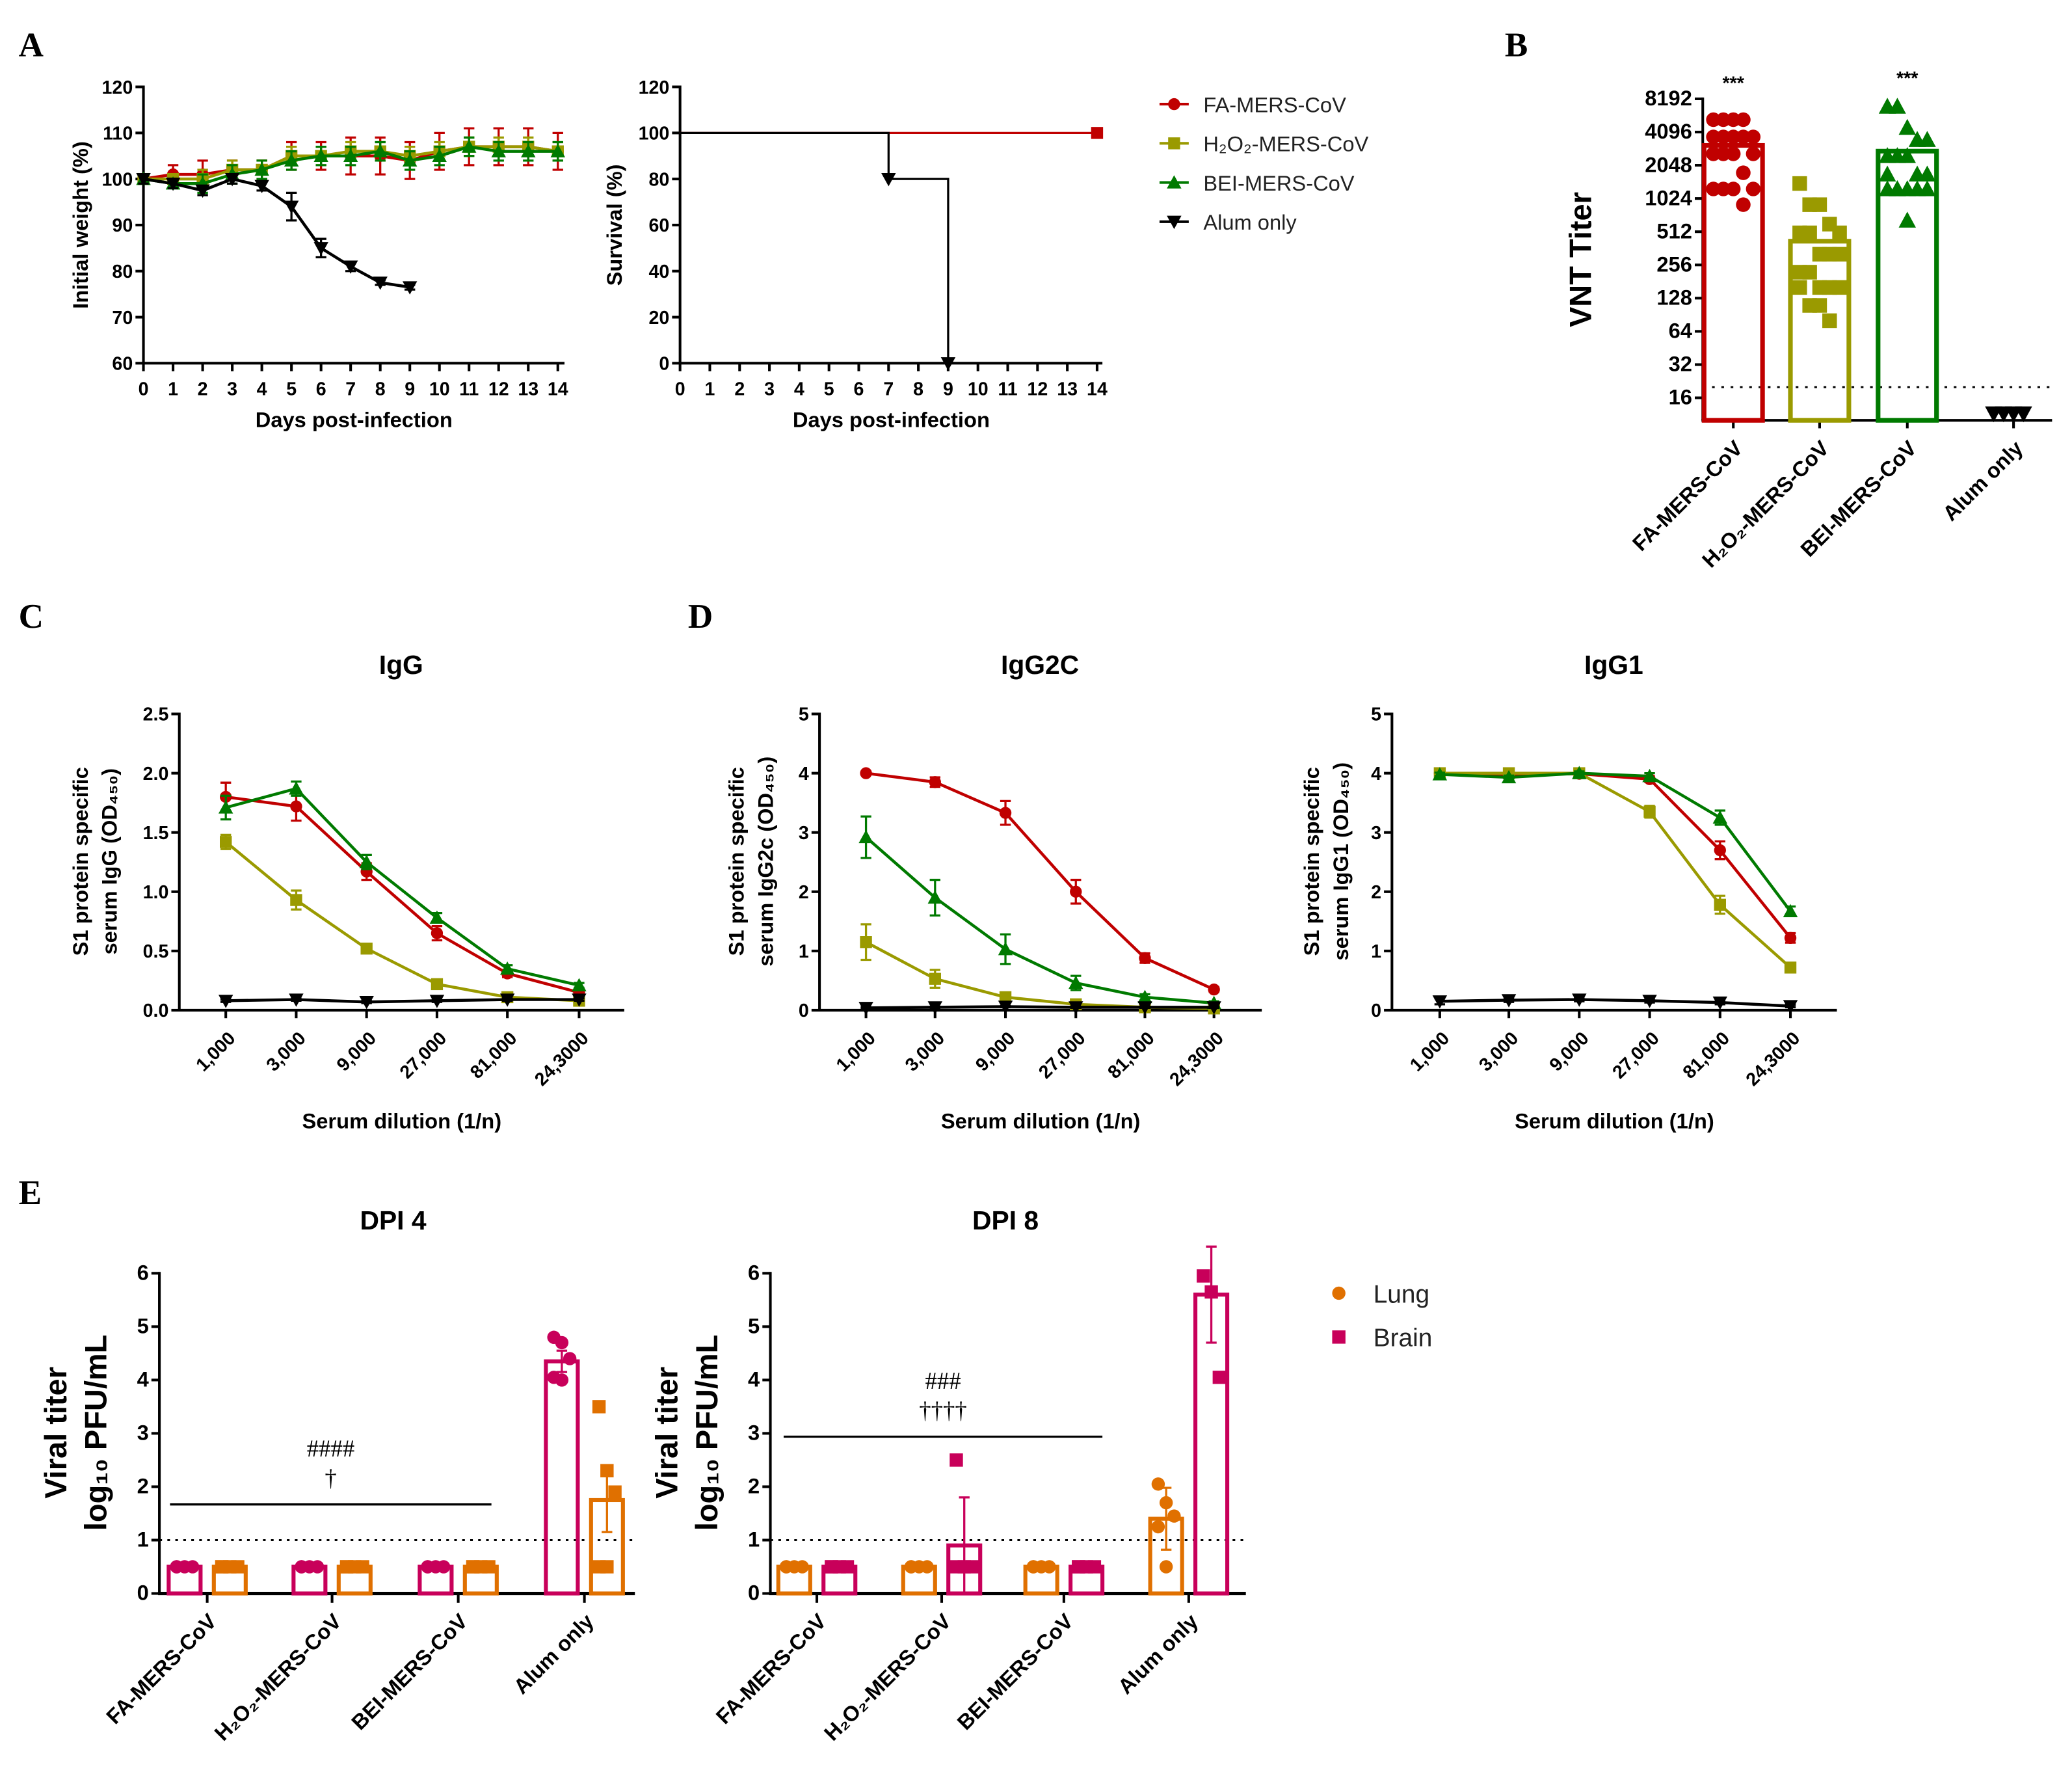  Describe the element at coordinates (96, 1433) in the screenshot. I see `y-axis-label: log₁₀ PFU/mL` at that location.